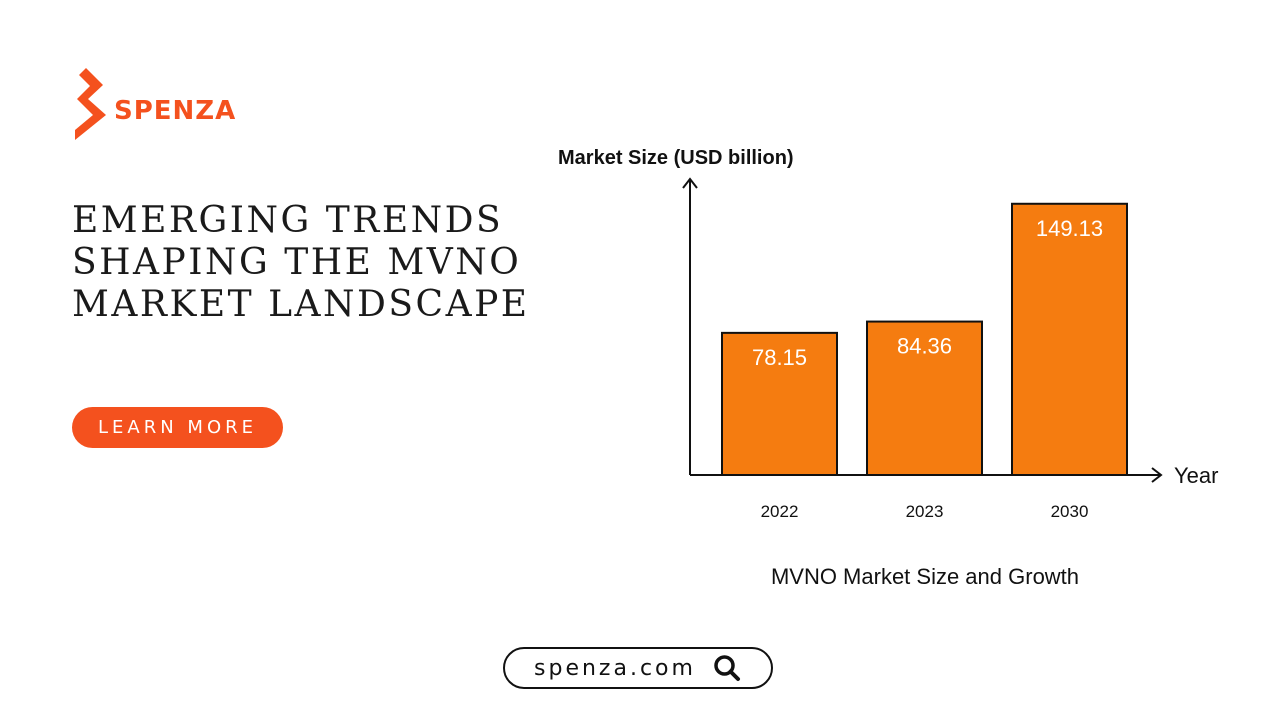 Image resolution: width=1280 pixels, height=720 pixels. What do you see at coordinates (924, 398) in the screenshot?
I see `bar-2023` at bounding box center [924, 398].